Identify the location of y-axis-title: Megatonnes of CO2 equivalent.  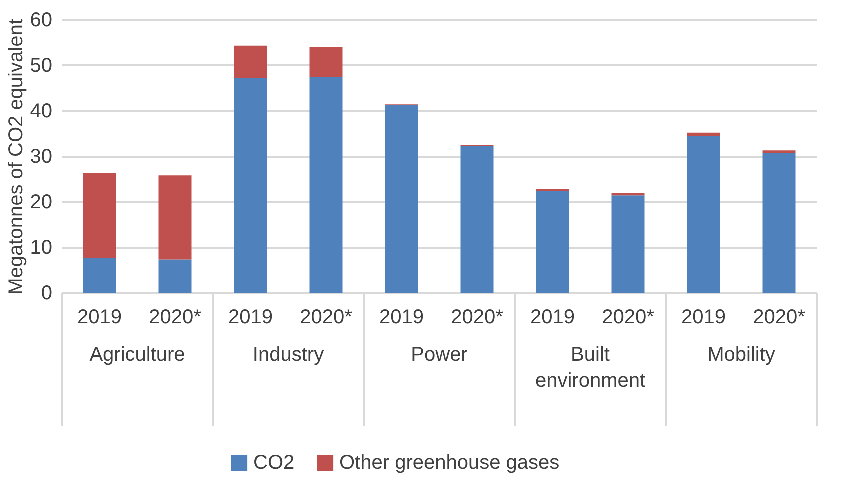
(16, 156).